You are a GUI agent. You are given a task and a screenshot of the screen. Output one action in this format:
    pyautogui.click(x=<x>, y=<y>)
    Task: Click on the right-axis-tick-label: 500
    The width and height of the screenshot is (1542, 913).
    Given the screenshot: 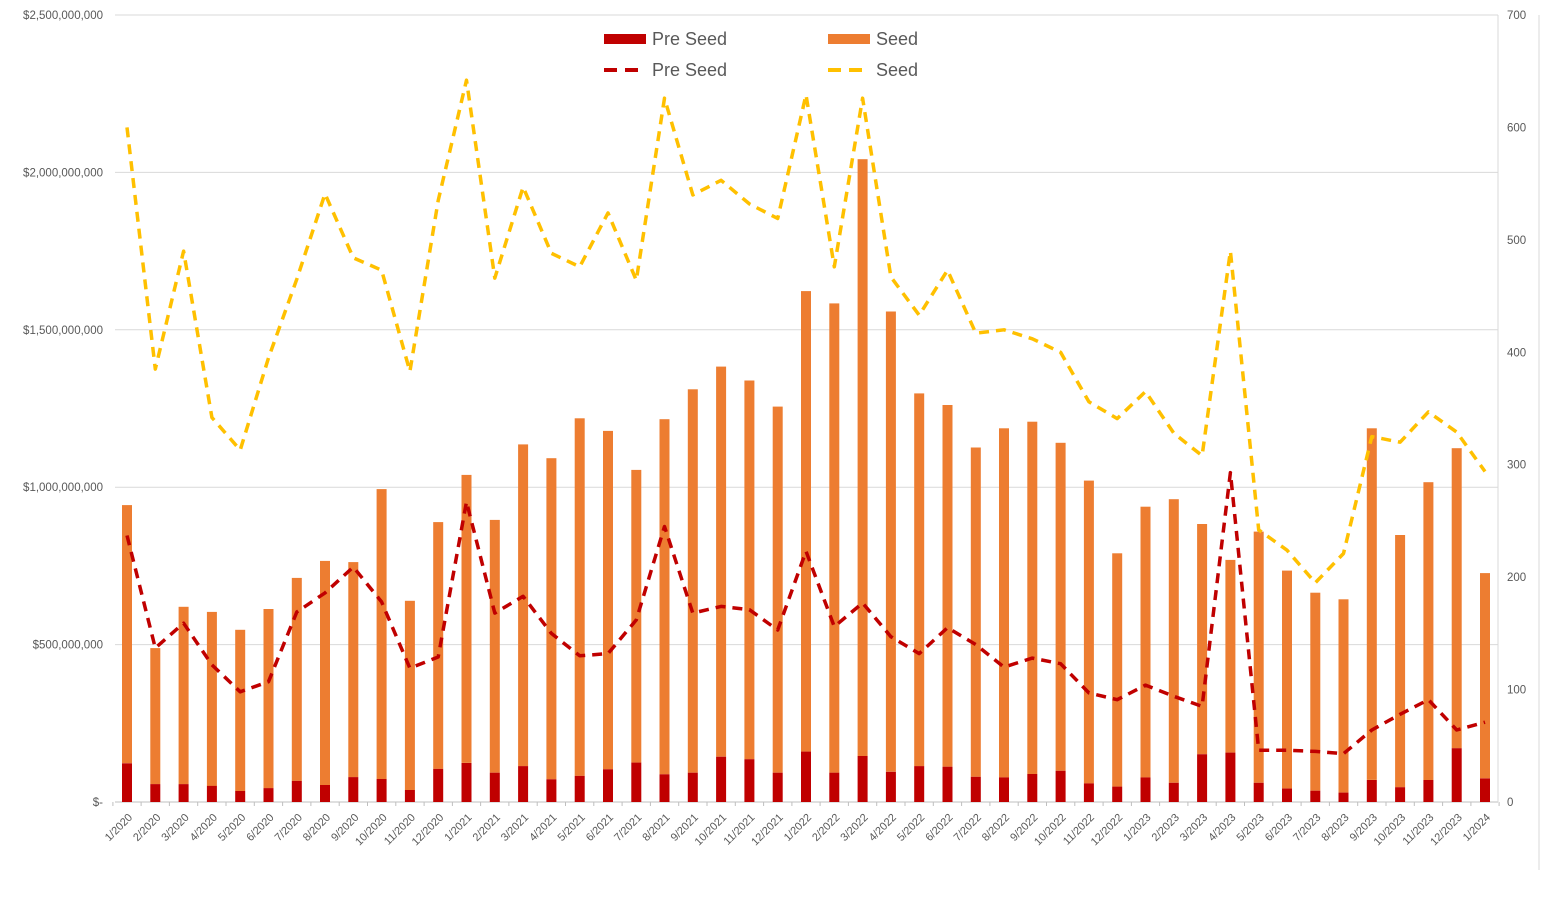 What is the action you would take?
    pyautogui.click(x=1516, y=241)
    